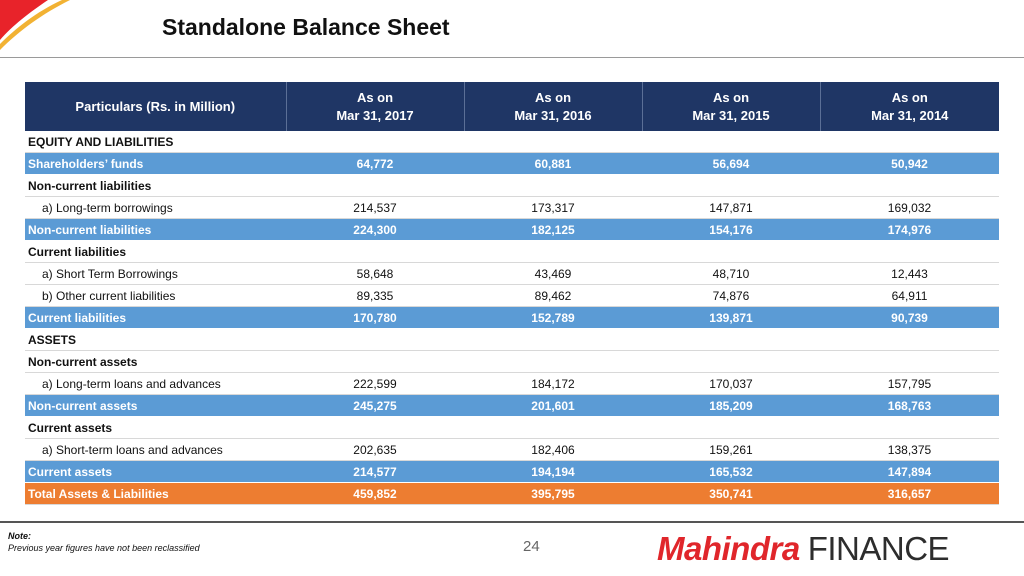  What do you see at coordinates (909, 493) in the screenshot?
I see `value-cell: 316,657` at bounding box center [909, 493].